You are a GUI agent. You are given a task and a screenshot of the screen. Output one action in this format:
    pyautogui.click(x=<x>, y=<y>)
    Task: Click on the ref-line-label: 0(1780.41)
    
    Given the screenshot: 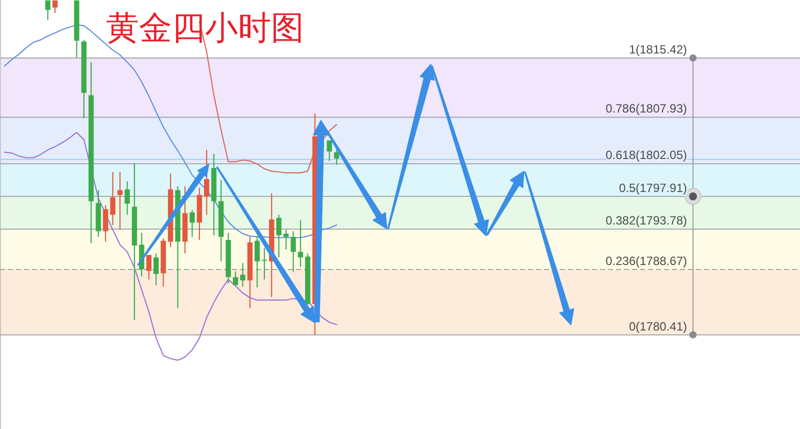 What is the action you would take?
    pyautogui.click(x=657, y=326)
    